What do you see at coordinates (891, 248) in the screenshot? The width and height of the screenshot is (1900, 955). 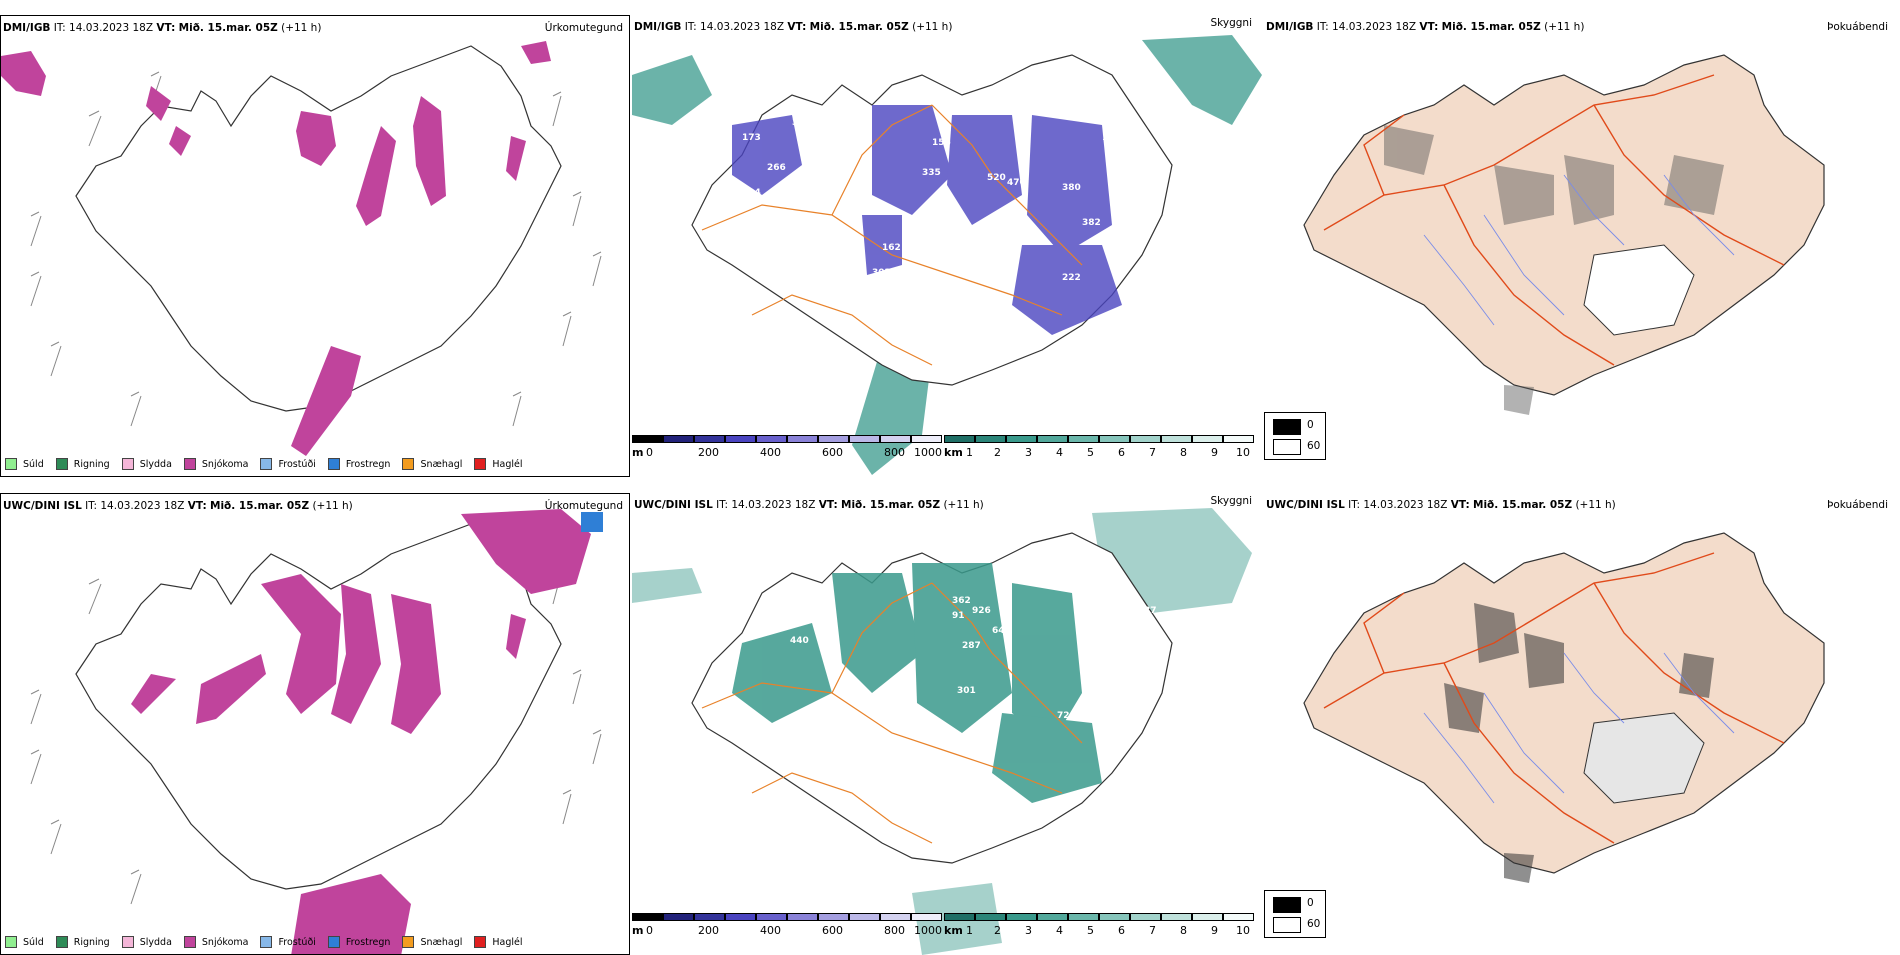 I see `ceiling-label: 162` at bounding box center [891, 248].